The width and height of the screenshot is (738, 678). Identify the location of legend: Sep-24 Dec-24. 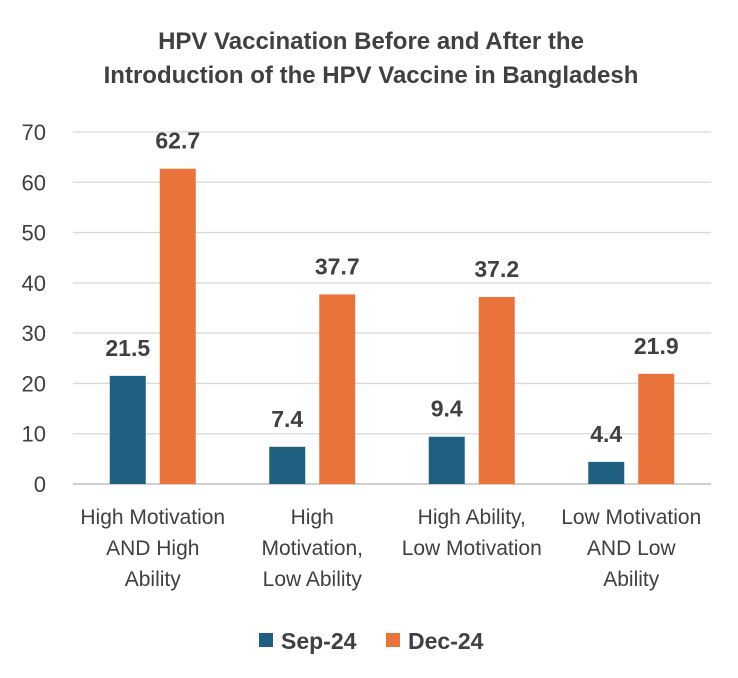
(371, 641).